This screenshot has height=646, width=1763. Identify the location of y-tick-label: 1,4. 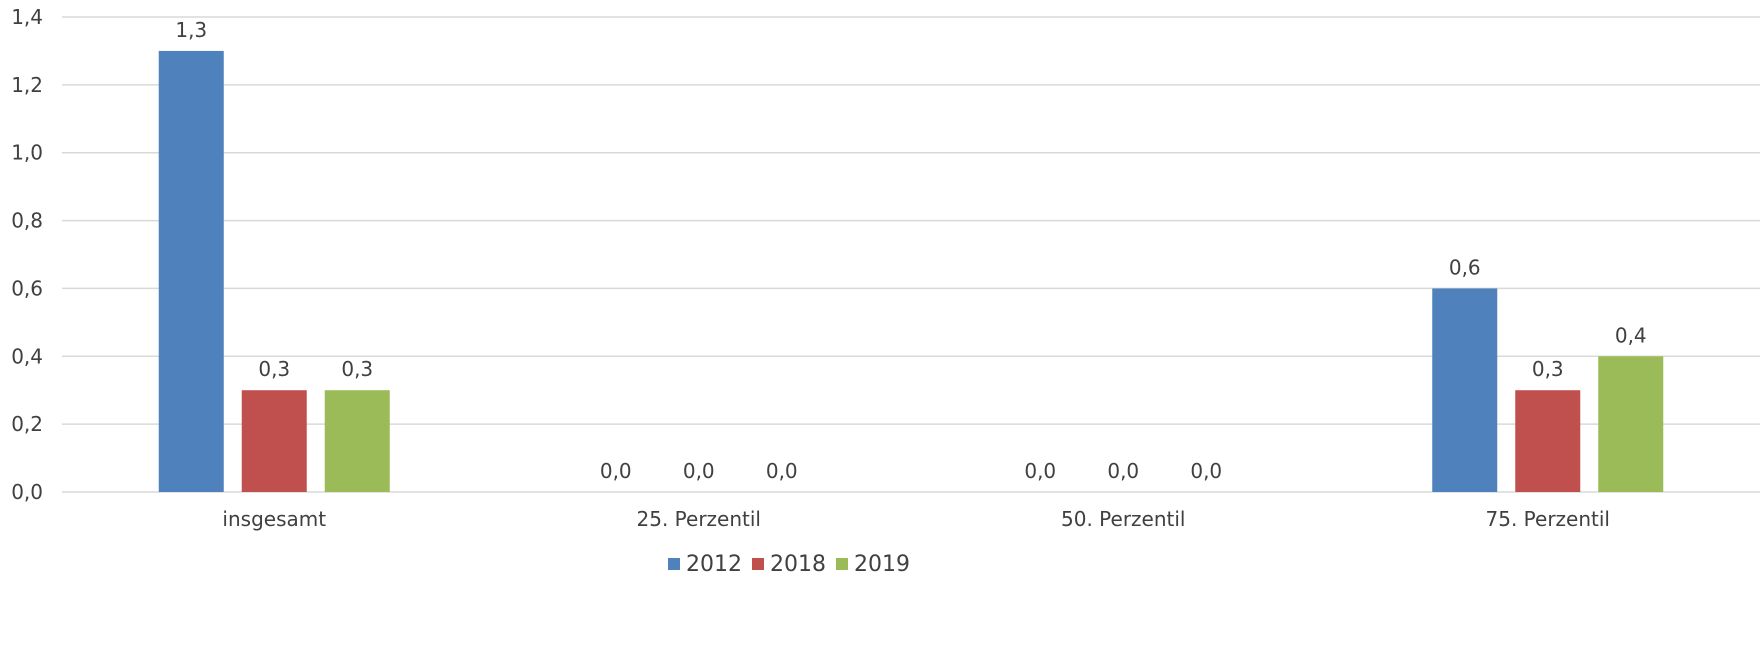
(27, 17).